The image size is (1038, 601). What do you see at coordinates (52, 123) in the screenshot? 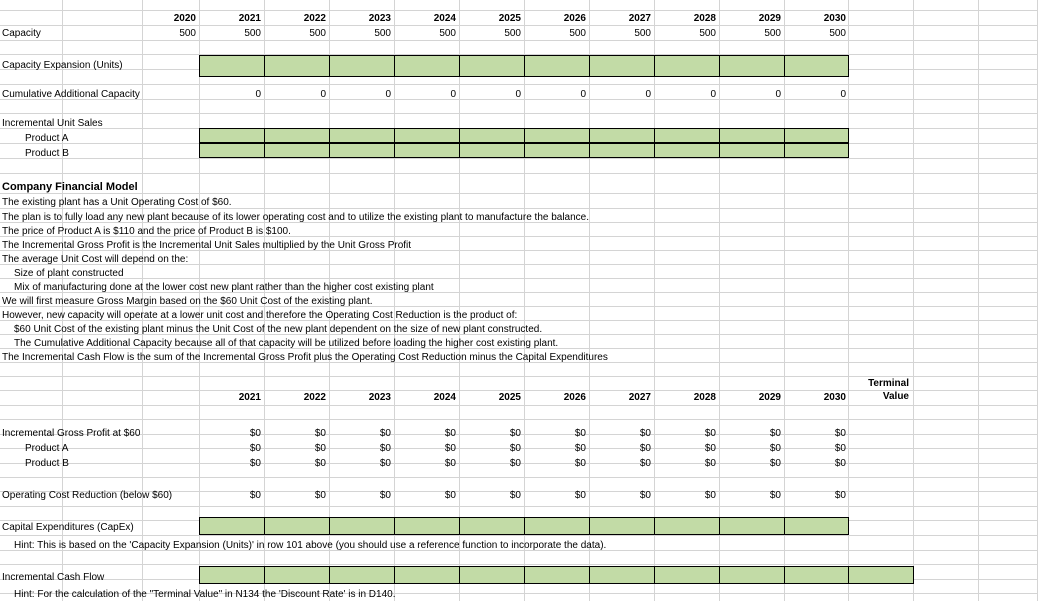
I see `row-label-incremental-unit-sales: Incremental Unit Sales` at bounding box center [52, 123].